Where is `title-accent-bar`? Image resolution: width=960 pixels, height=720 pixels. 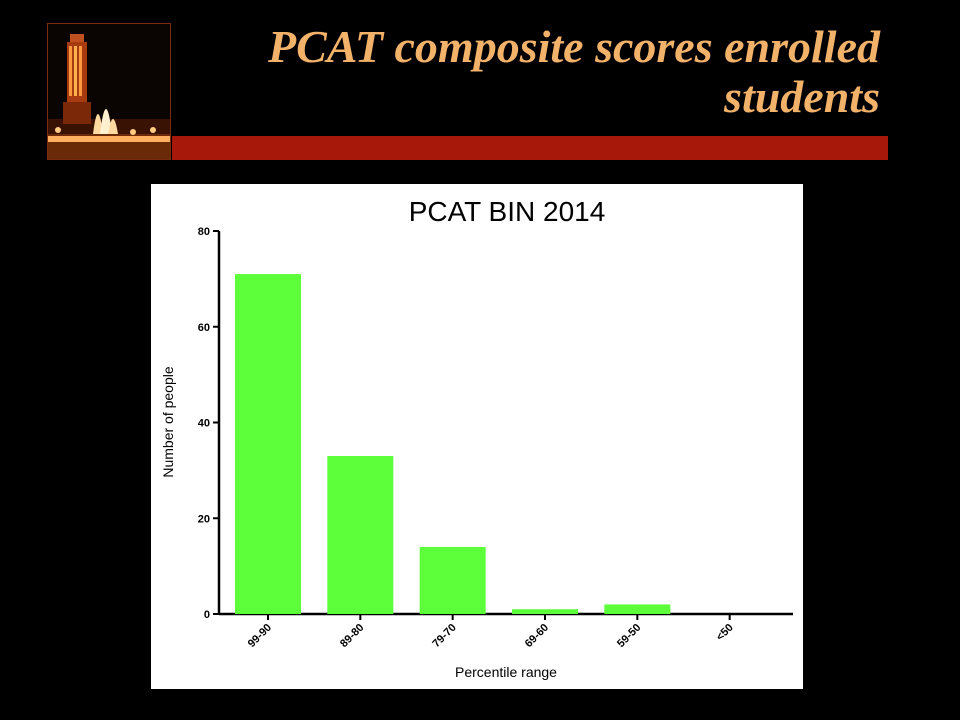 title-accent-bar is located at coordinates (530, 148).